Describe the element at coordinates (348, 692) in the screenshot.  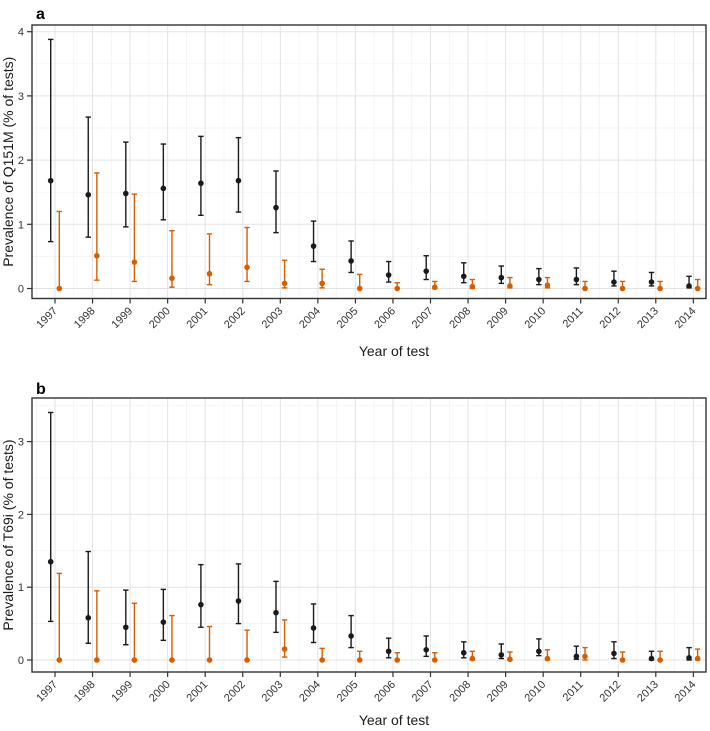
I see `x-tick-label: 2005` at that location.